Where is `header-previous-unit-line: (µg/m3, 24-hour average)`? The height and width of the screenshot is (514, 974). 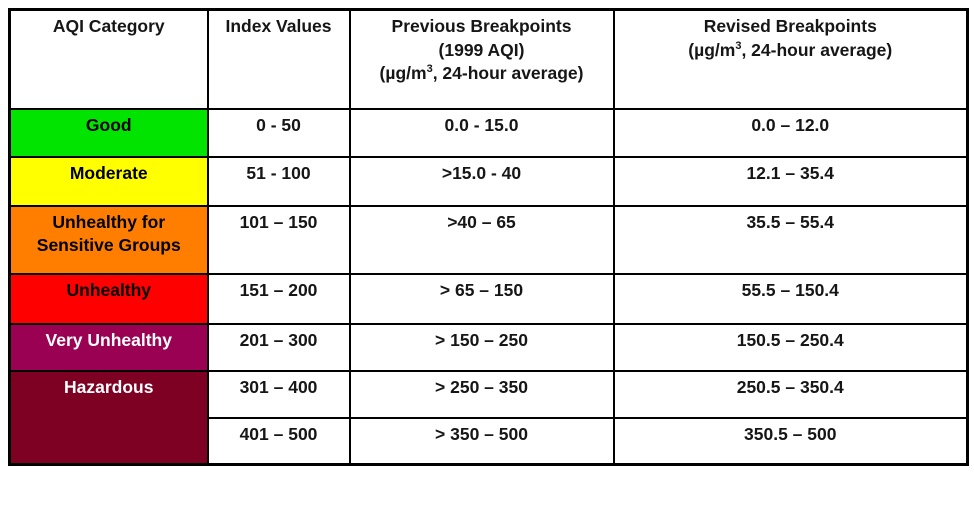 header-previous-unit-line: (µg/m3, 24-hour average) is located at coordinates (482, 74).